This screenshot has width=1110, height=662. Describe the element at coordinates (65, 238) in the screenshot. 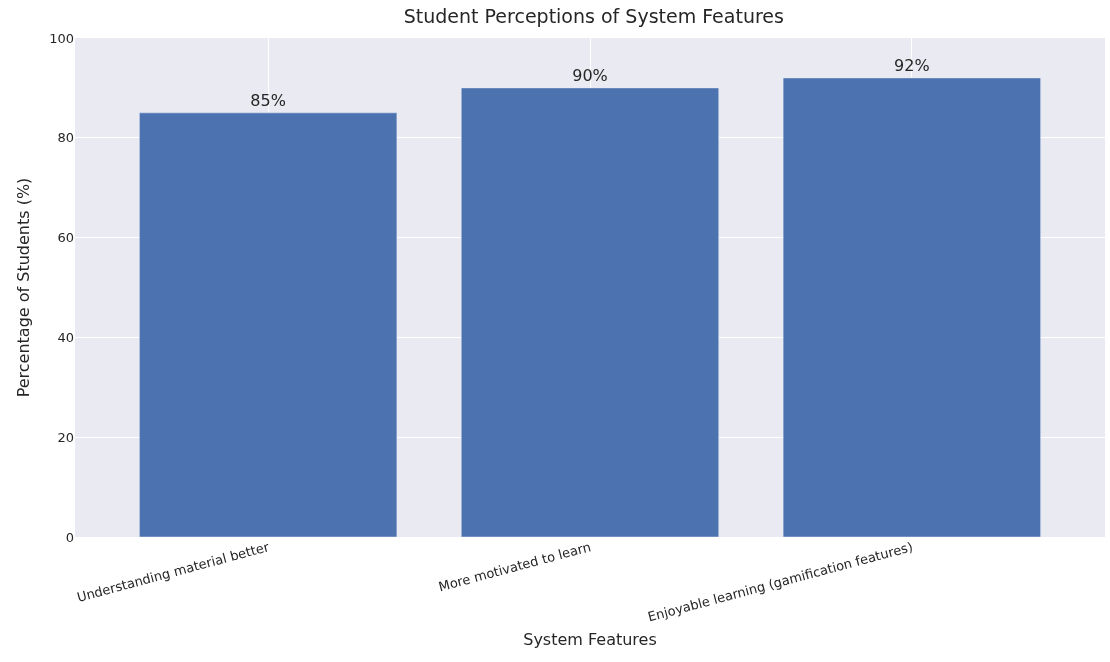

I see `y-tick-label: 60` at that location.